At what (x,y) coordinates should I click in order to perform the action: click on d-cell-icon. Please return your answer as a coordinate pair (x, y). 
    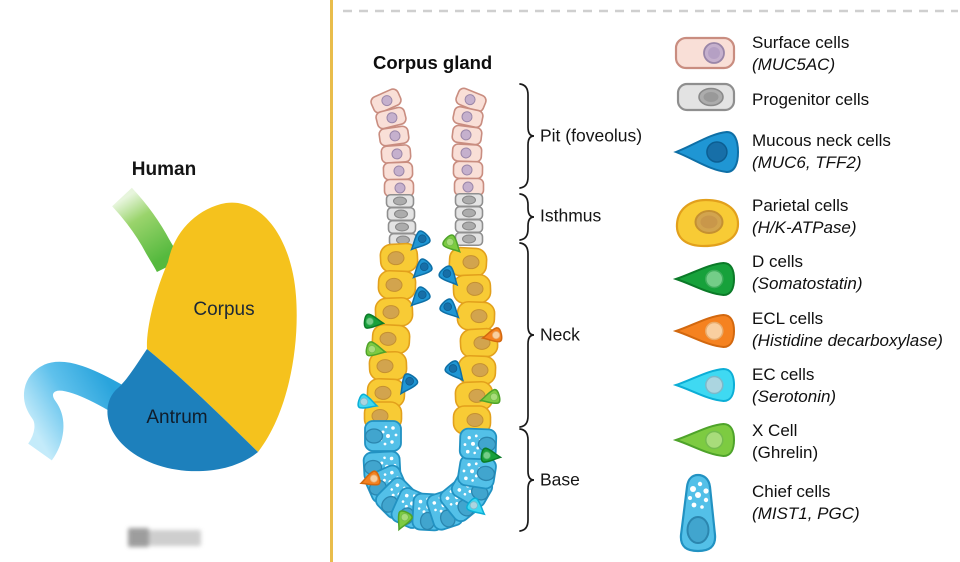
    Looking at the image, I should click on (704, 279).